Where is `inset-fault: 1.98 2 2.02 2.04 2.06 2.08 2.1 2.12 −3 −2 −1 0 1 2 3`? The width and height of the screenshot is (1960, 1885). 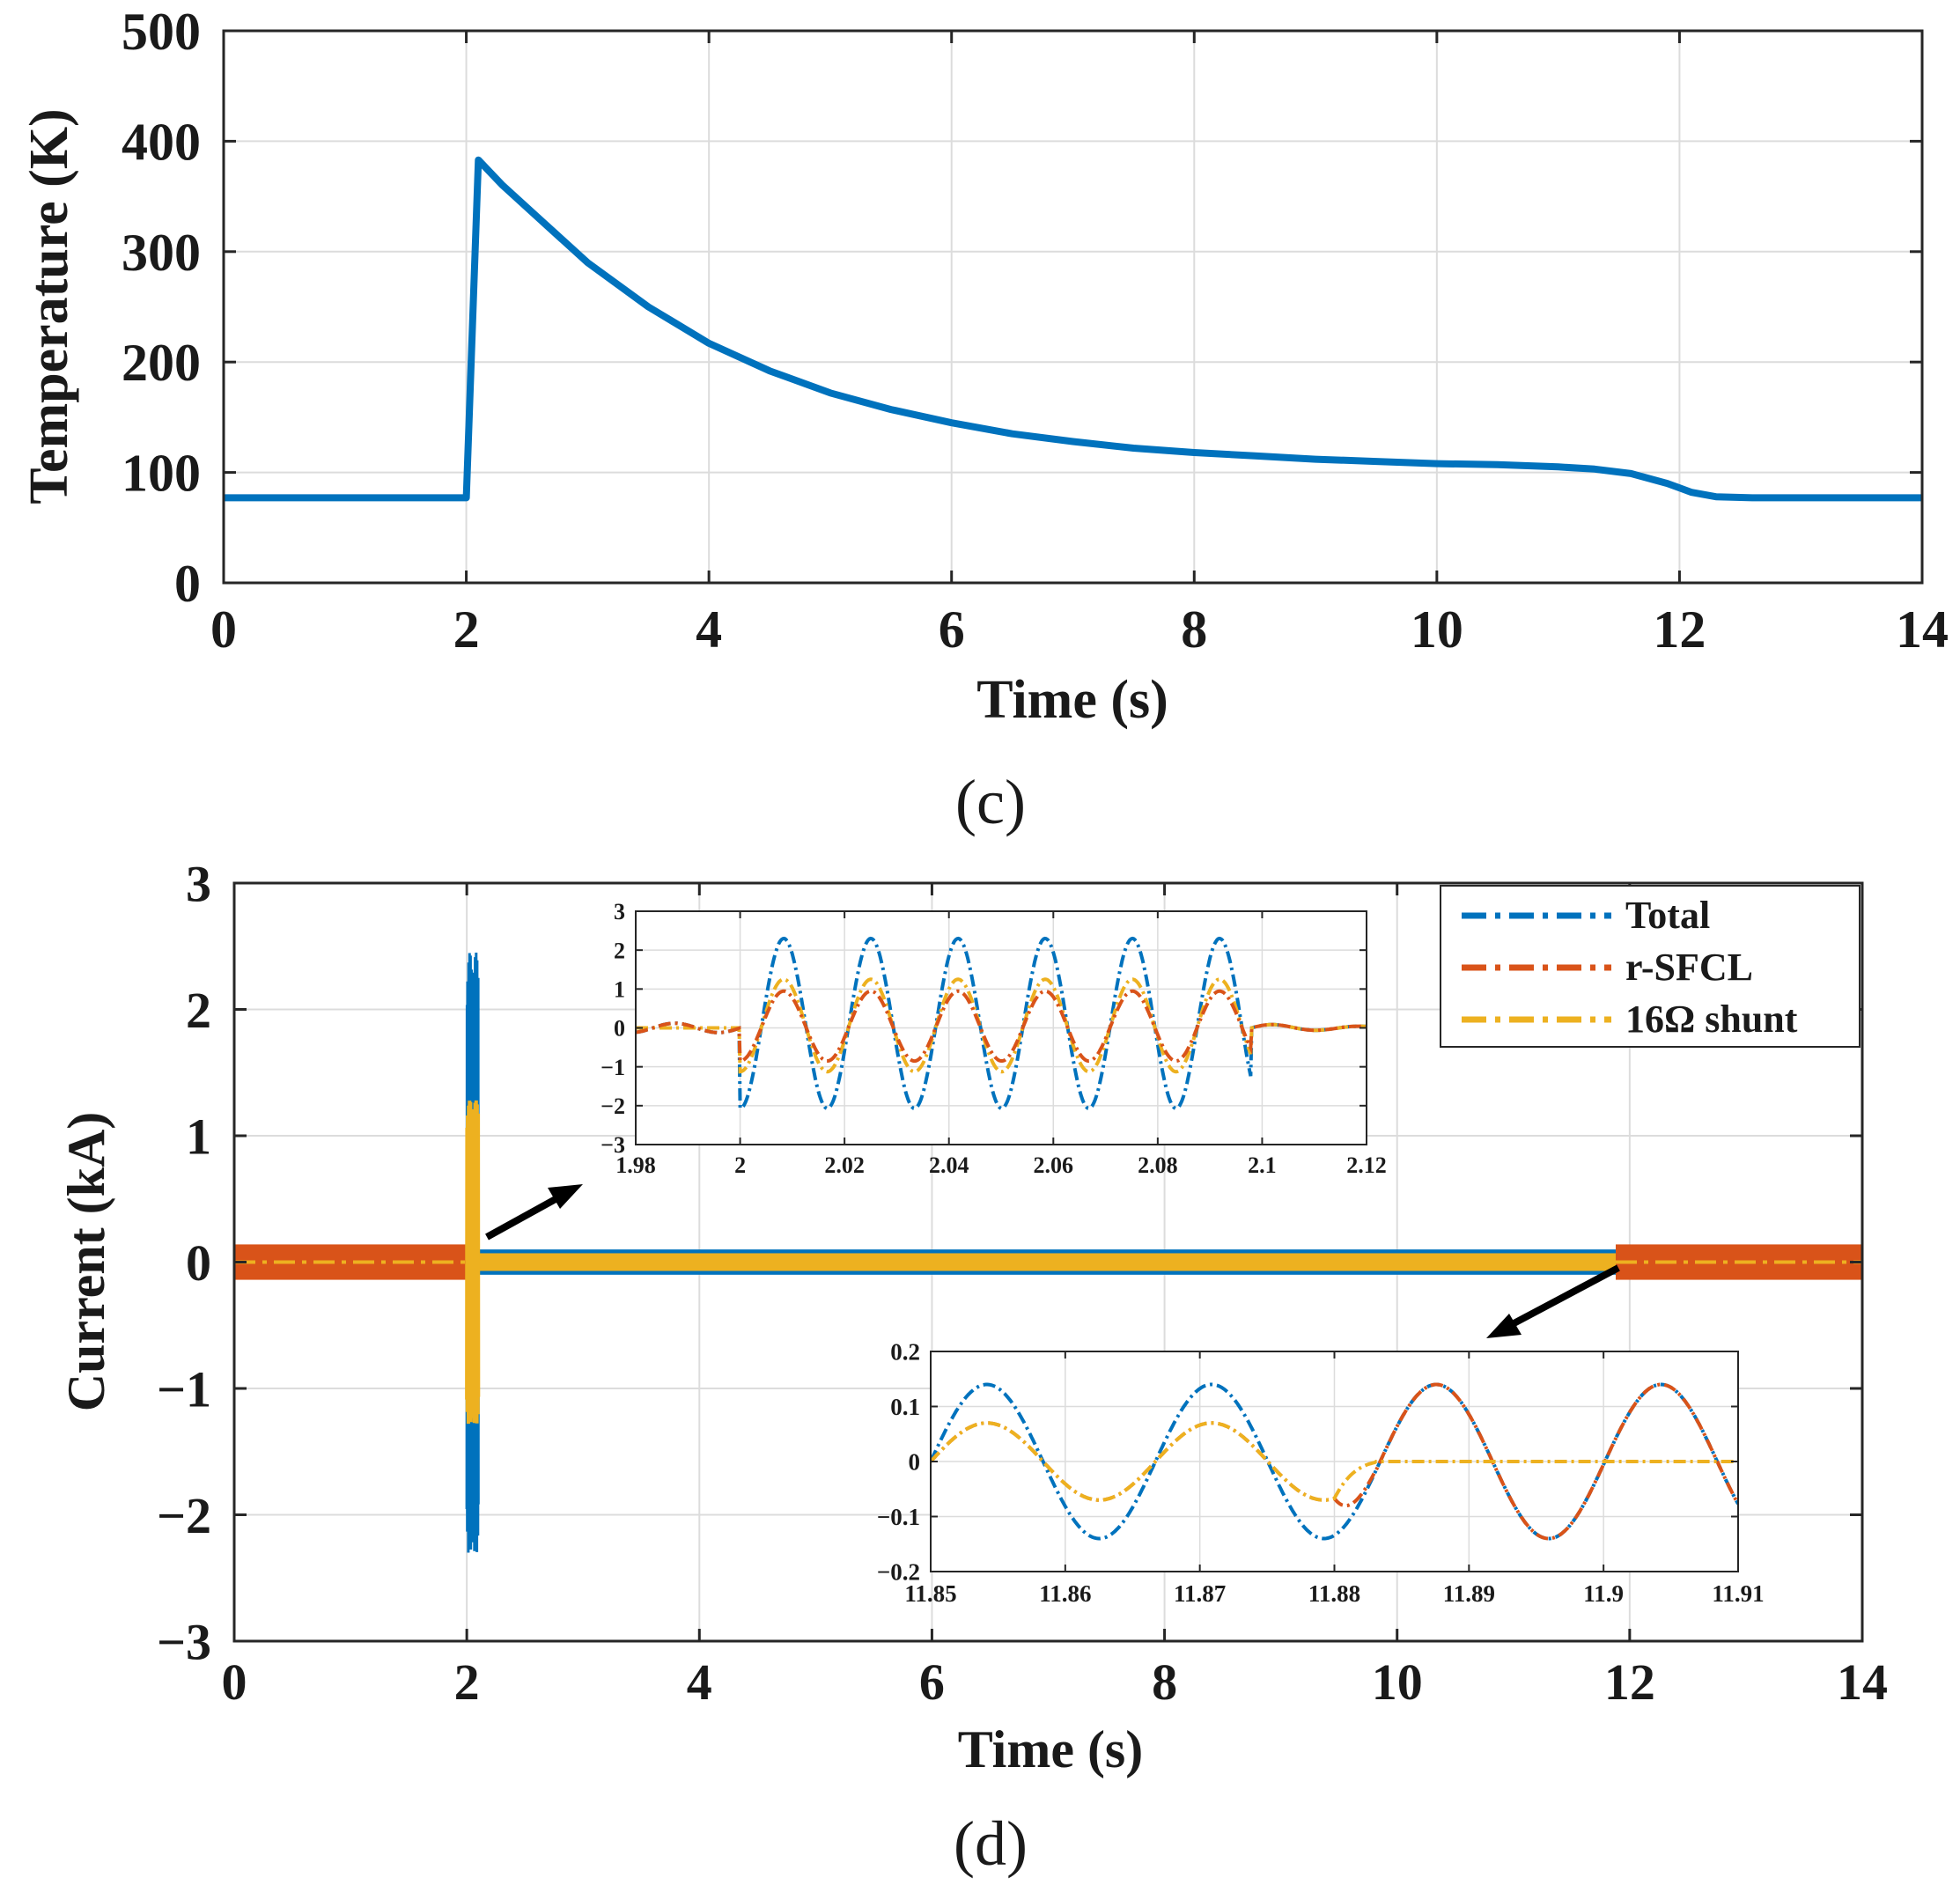
inset-fault: 1.98 2 2.02 2.04 2.06 2.08 2.1 2.12 −3 −2 −1 0 1 2 3 is located at coordinates (994, 1038).